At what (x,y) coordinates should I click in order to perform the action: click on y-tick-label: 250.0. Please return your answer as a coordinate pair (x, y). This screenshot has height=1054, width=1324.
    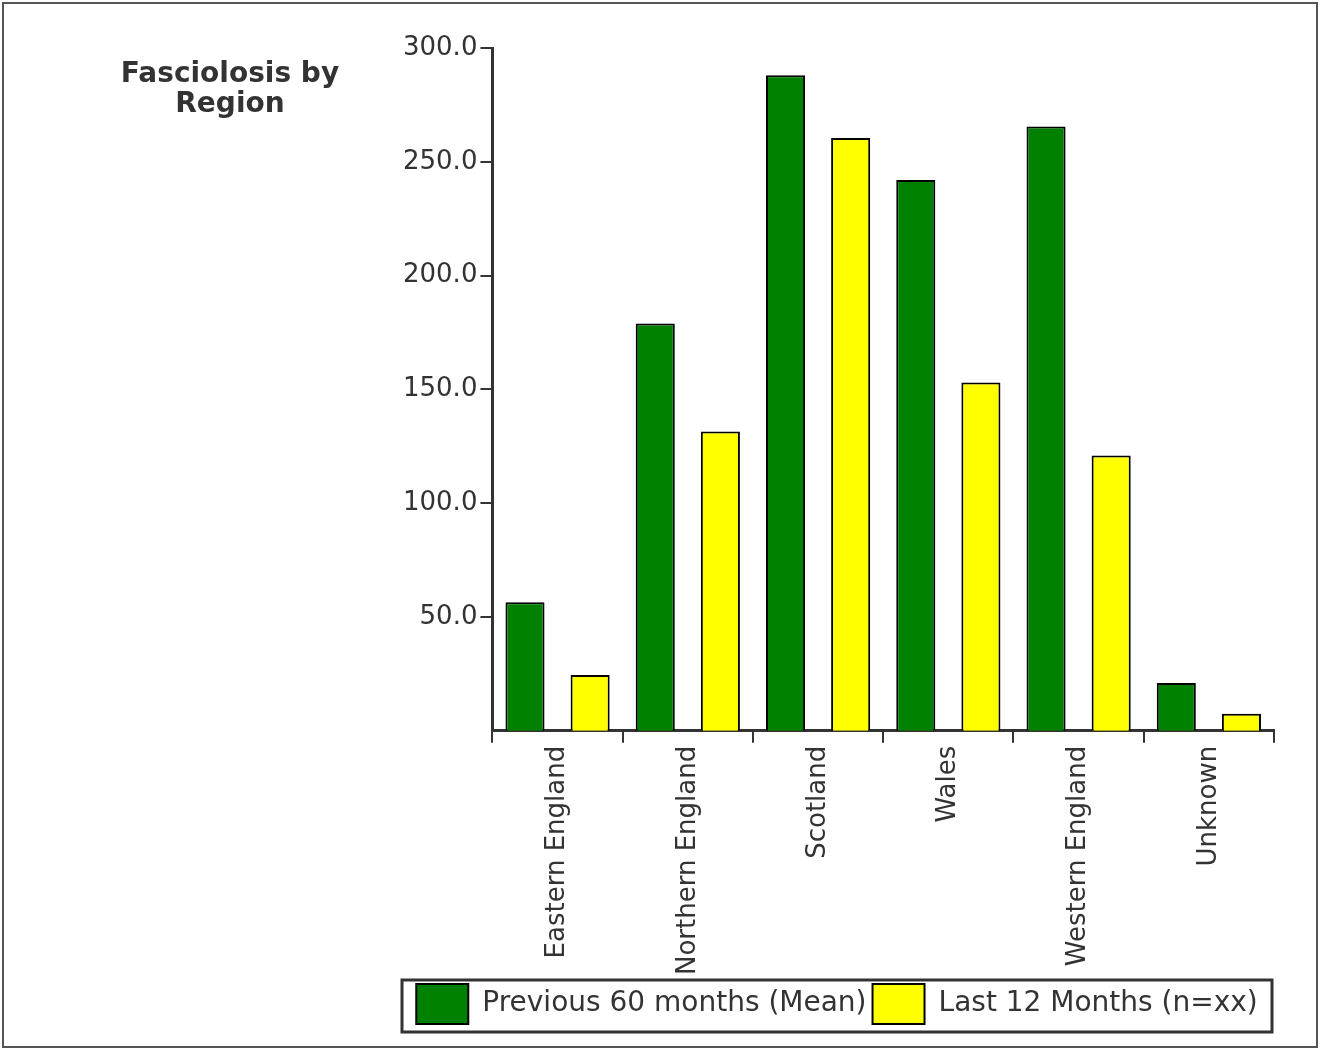
    Looking at the image, I should click on (440, 159).